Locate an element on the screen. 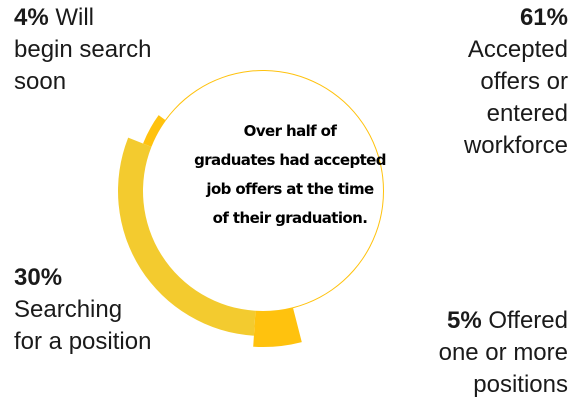  label-accepted-offers: 61% Accepted offers or entered workforce is located at coordinates (516, 82).